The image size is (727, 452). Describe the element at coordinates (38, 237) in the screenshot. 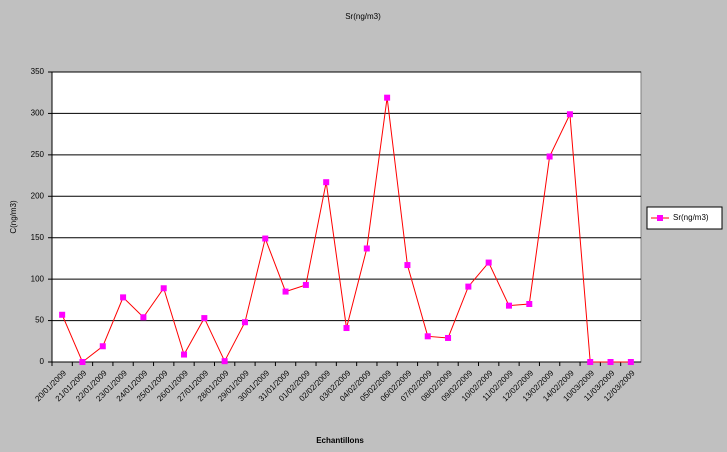

I see `y-tick-label: 150` at that location.